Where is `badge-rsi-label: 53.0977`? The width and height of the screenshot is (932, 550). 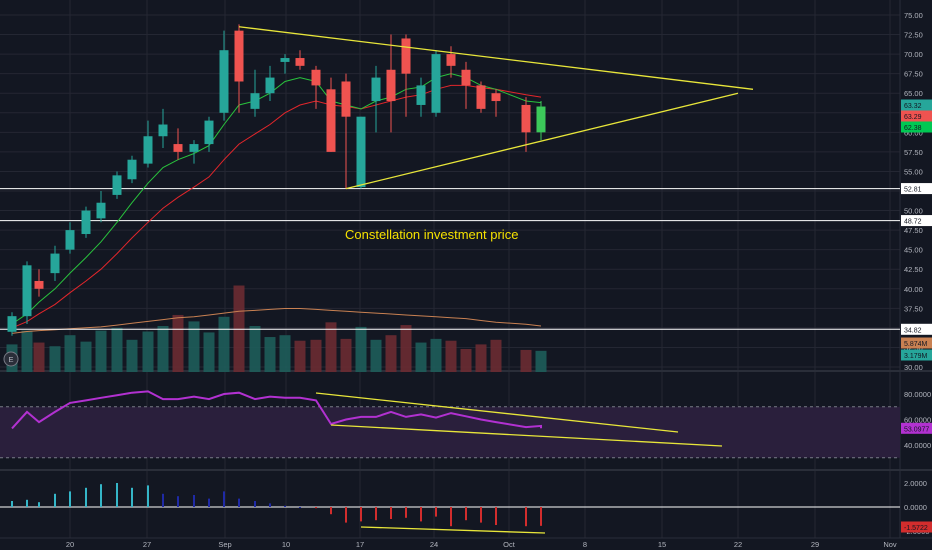
badge-rsi-label: 53.0977 is located at coordinates (916, 429).